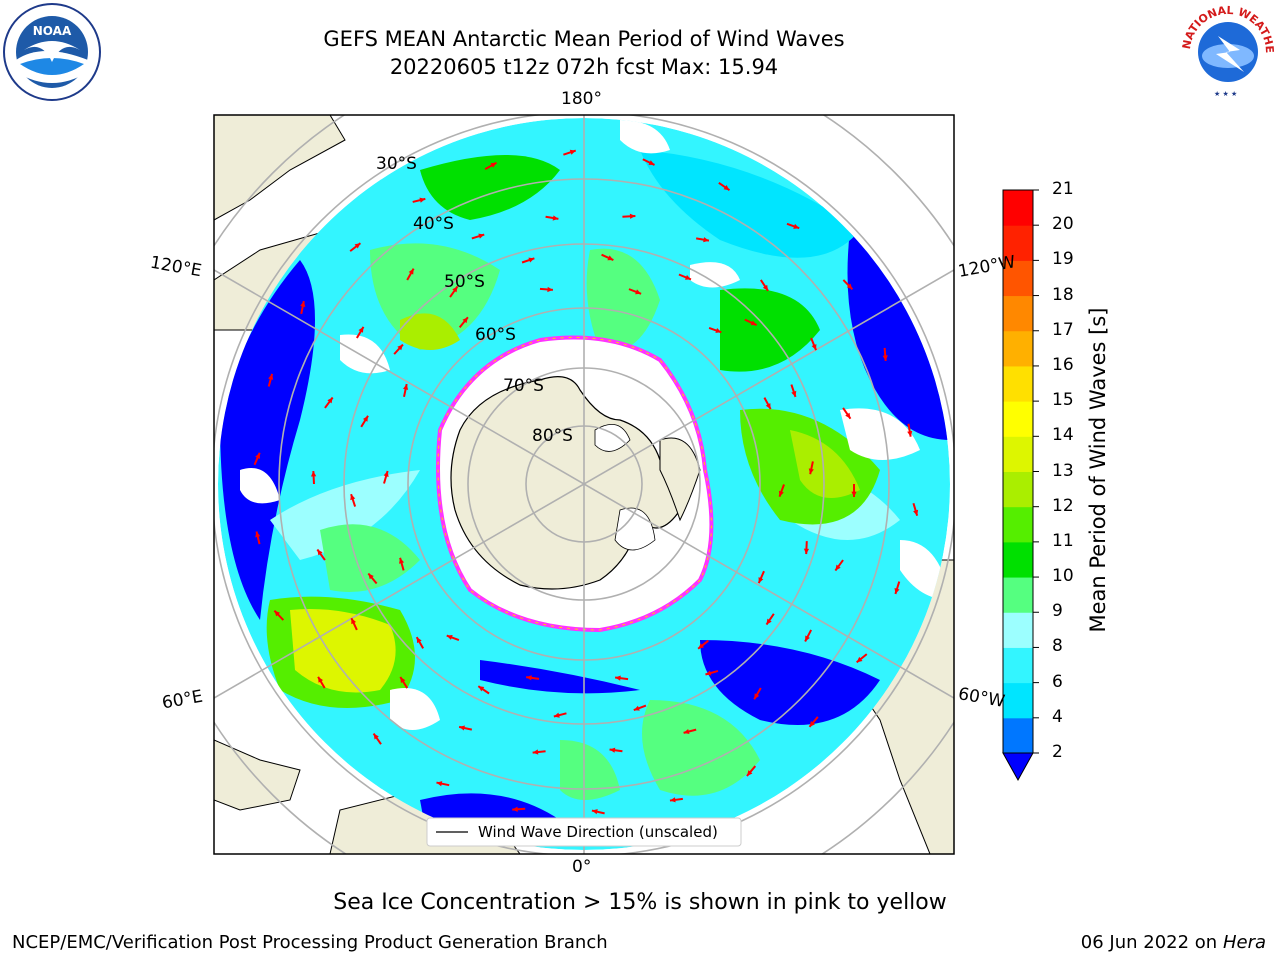 The width and height of the screenshot is (1280, 960). Describe the element at coordinates (396, 164) in the screenshot. I see `lat-label-30: 30°S` at that location.